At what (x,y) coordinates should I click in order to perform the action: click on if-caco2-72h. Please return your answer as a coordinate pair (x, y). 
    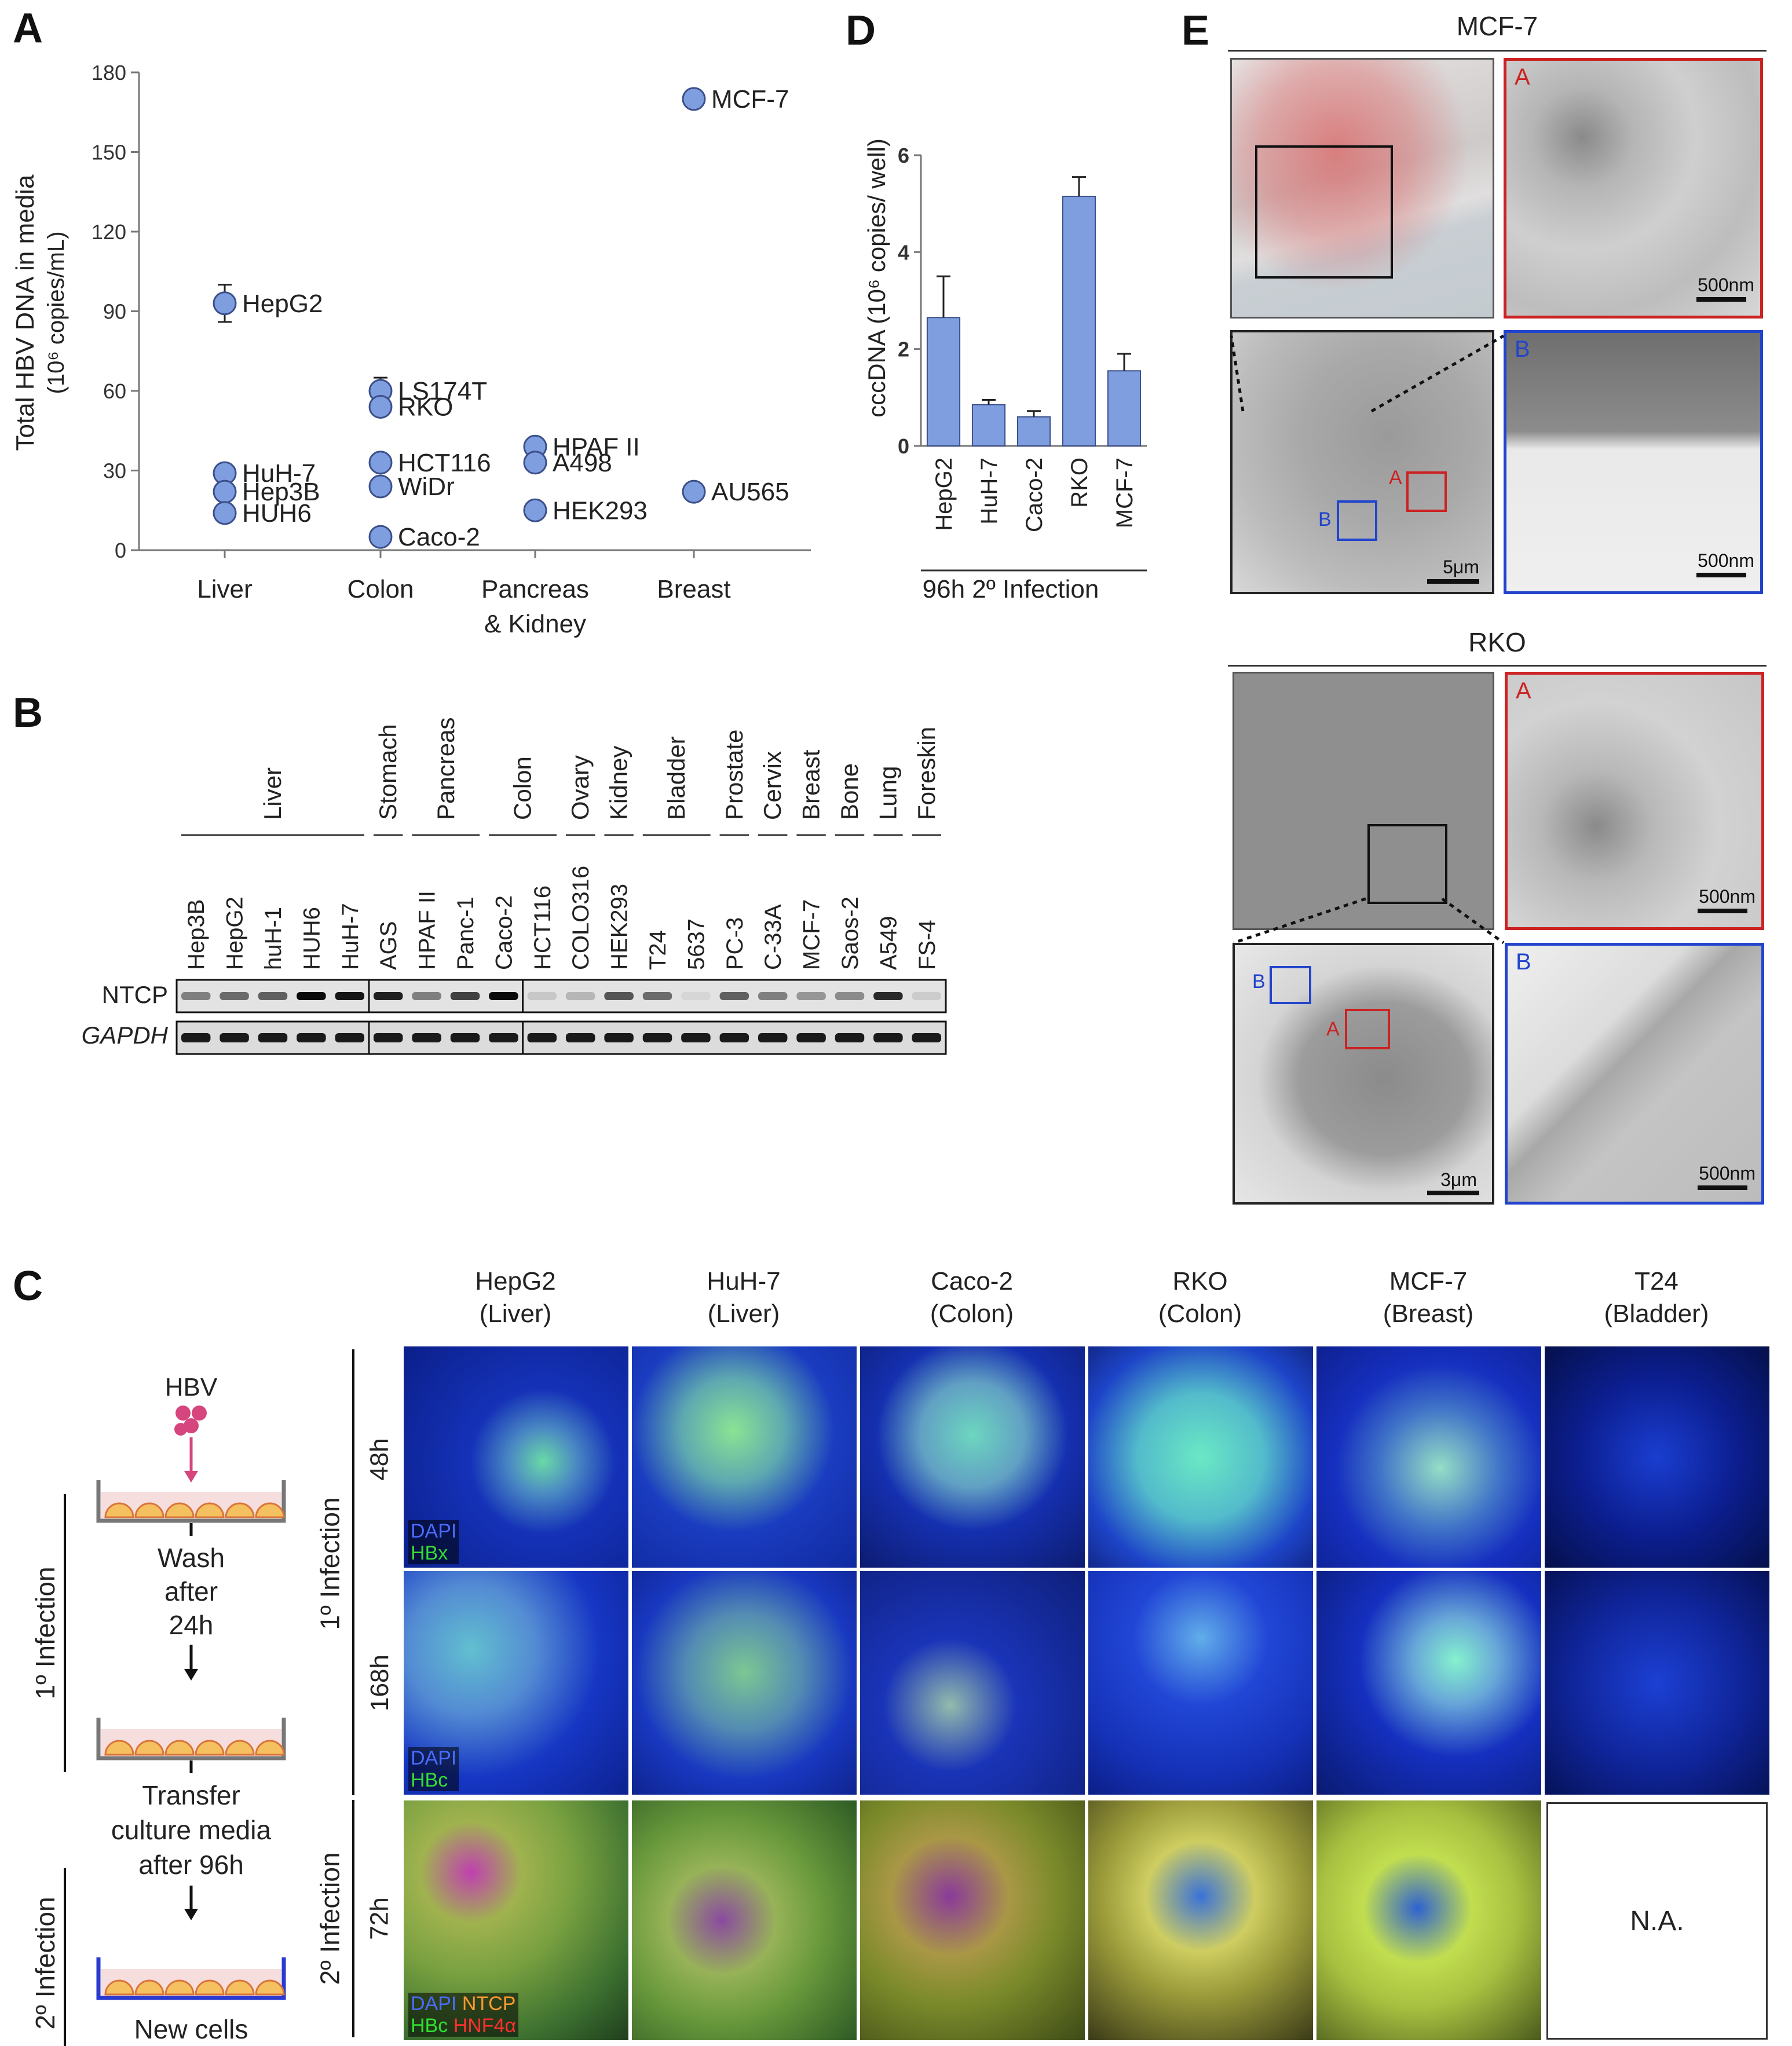
    Looking at the image, I should click on (973, 1920).